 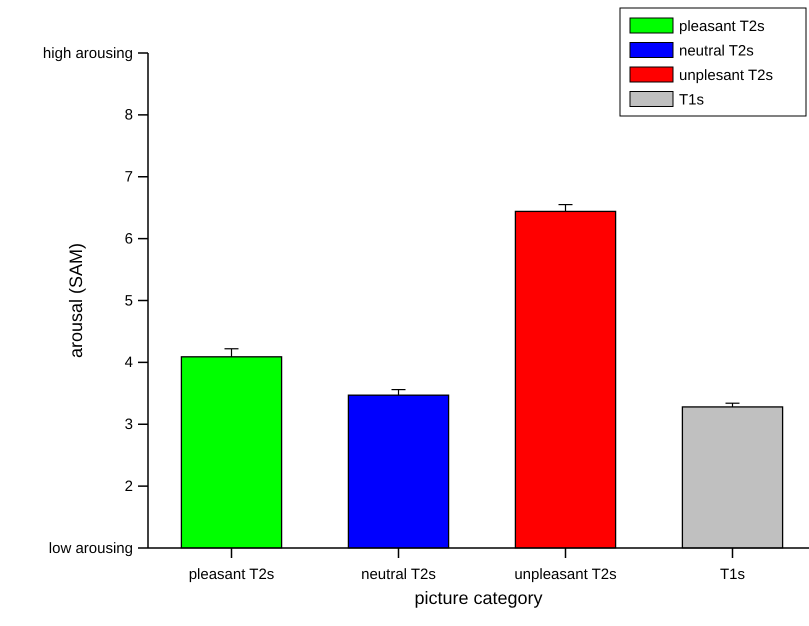 What do you see at coordinates (733, 574) in the screenshot?
I see `x-tick-label: T1s` at bounding box center [733, 574].